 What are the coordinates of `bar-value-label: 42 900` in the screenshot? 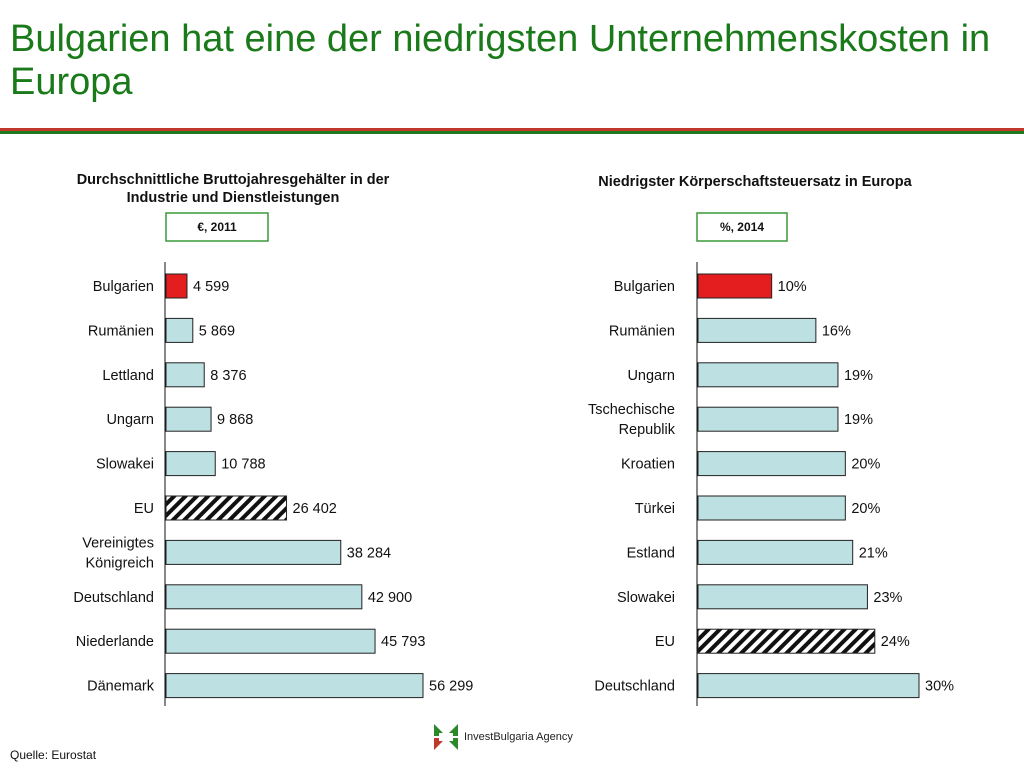 It's located at (390, 598).